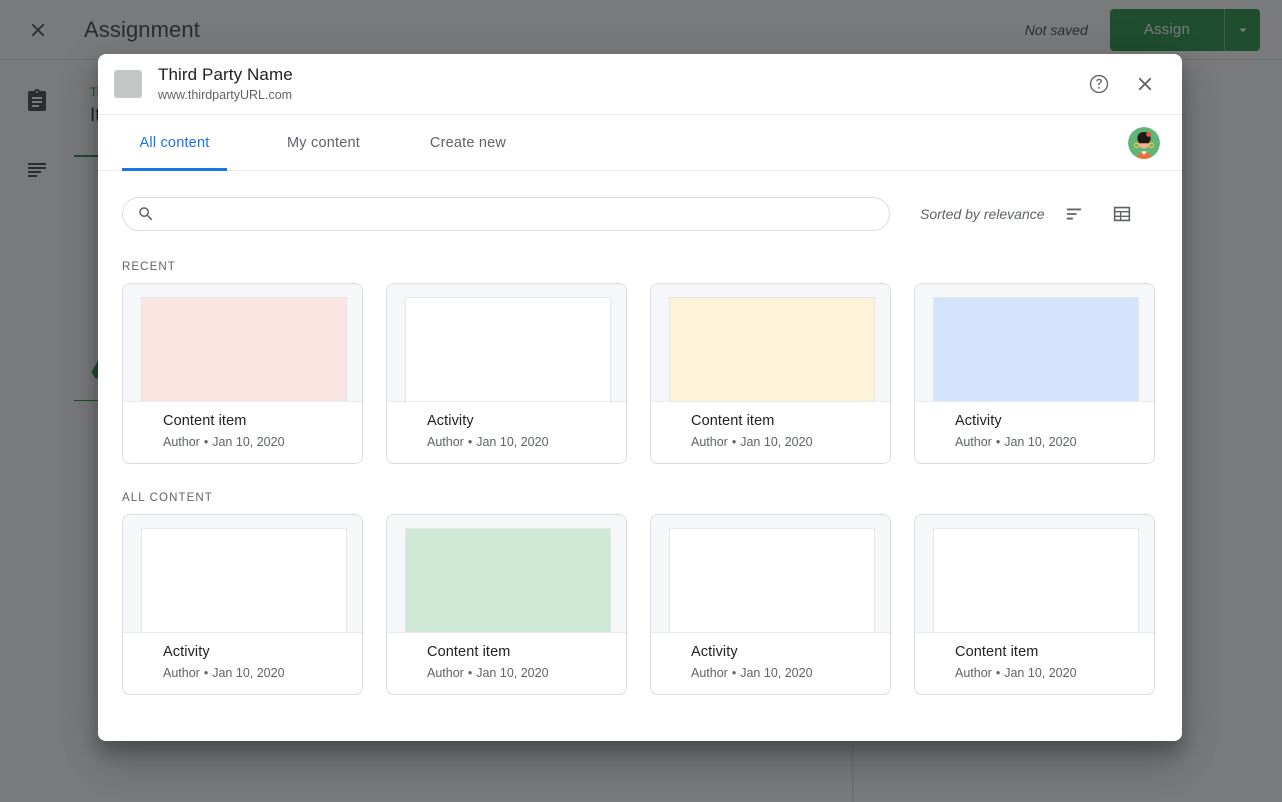  I want to click on avatar, so click(1144, 142).